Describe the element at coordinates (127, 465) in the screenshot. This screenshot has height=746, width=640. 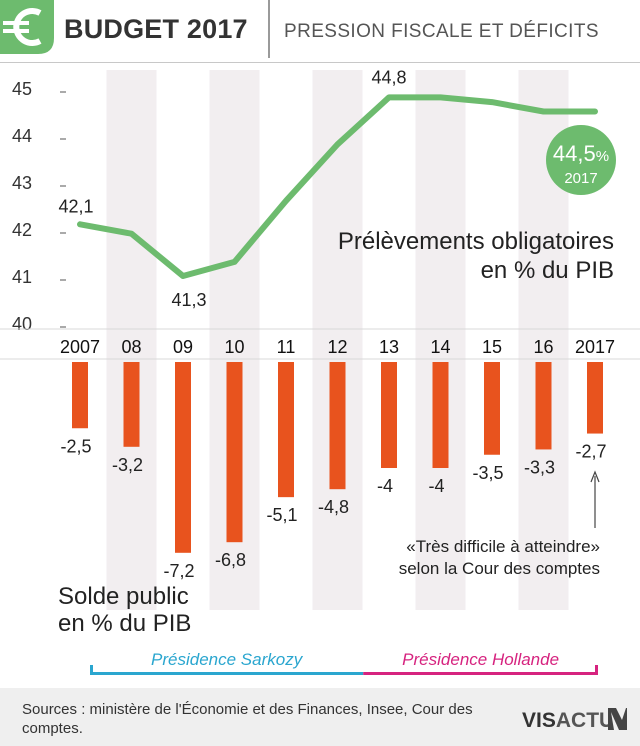
I see `bar-data-label: -3,2` at that location.